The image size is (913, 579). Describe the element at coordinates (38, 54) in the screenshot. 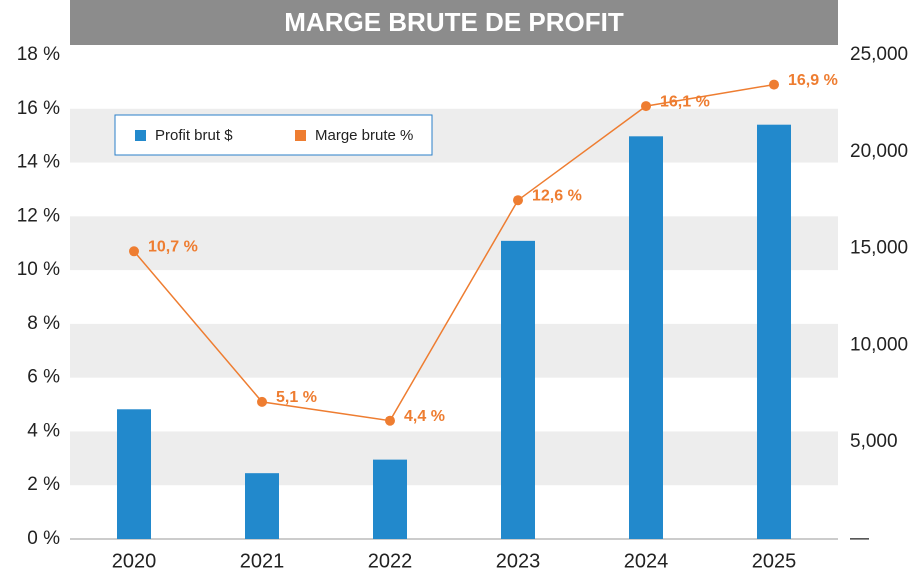

I see `y-tick-label: 18 %` at that location.